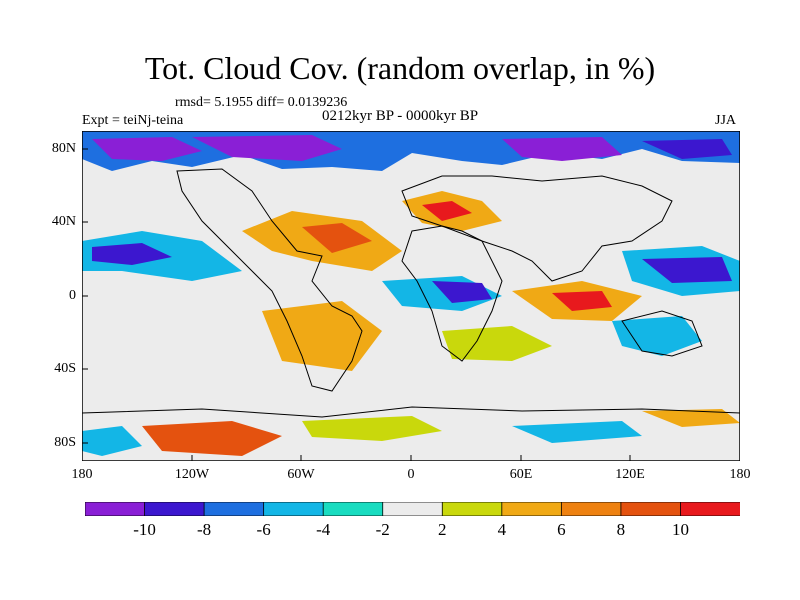 Image resolution: width=800 pixels, height=600 pixels. What do you see at coordinates (497, 343) in the screenshot?
I see `region-s-indian-yellow` at bounding box center [497, 343].